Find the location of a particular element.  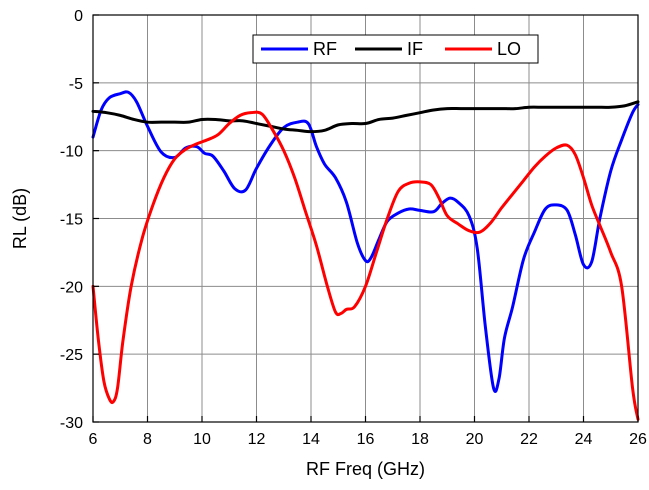

legend-label-lo: LO is located at coordinates (509, 49).